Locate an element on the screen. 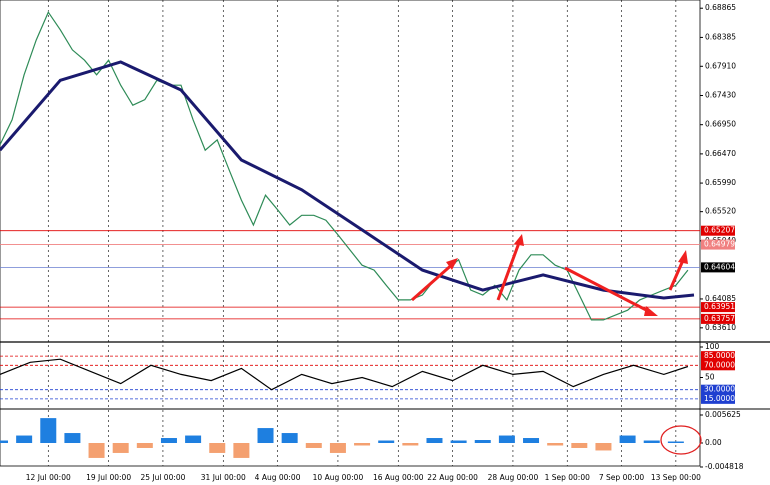 This screenshot has height=485, width=770. y-tick-label: 0.00 is located at coordinates (713, 442).